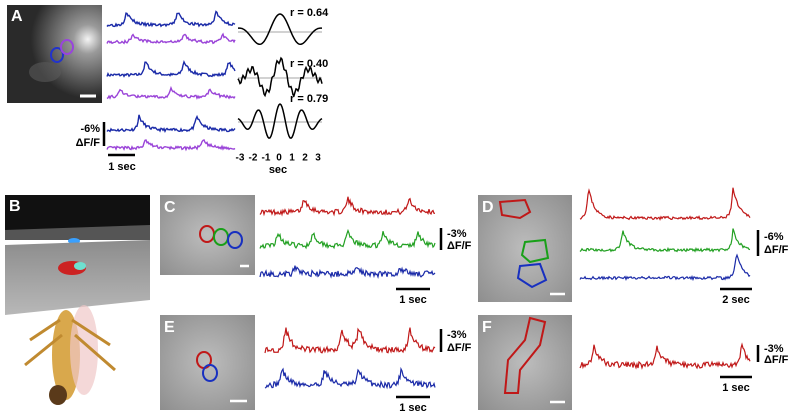 The image size is (800, 418). I want to click on lag-tick-label: -3, so click(240, 158).